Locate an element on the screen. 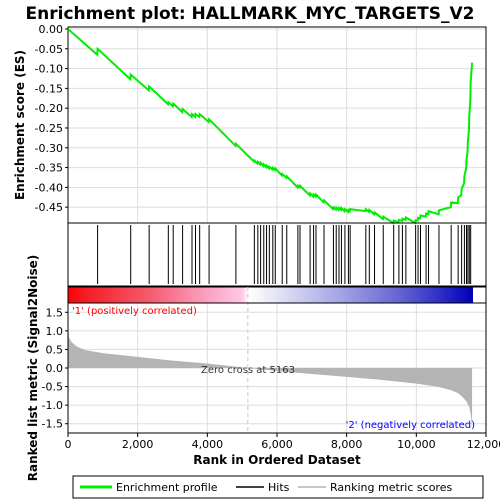 This screenshot has height=500, width=500. rank-color-bar is located at coordinates (277, 295).